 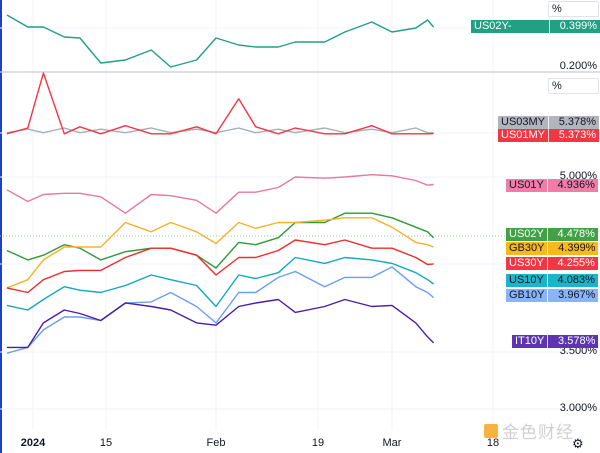 I want to click on left-border, so click(x=1, y=226).